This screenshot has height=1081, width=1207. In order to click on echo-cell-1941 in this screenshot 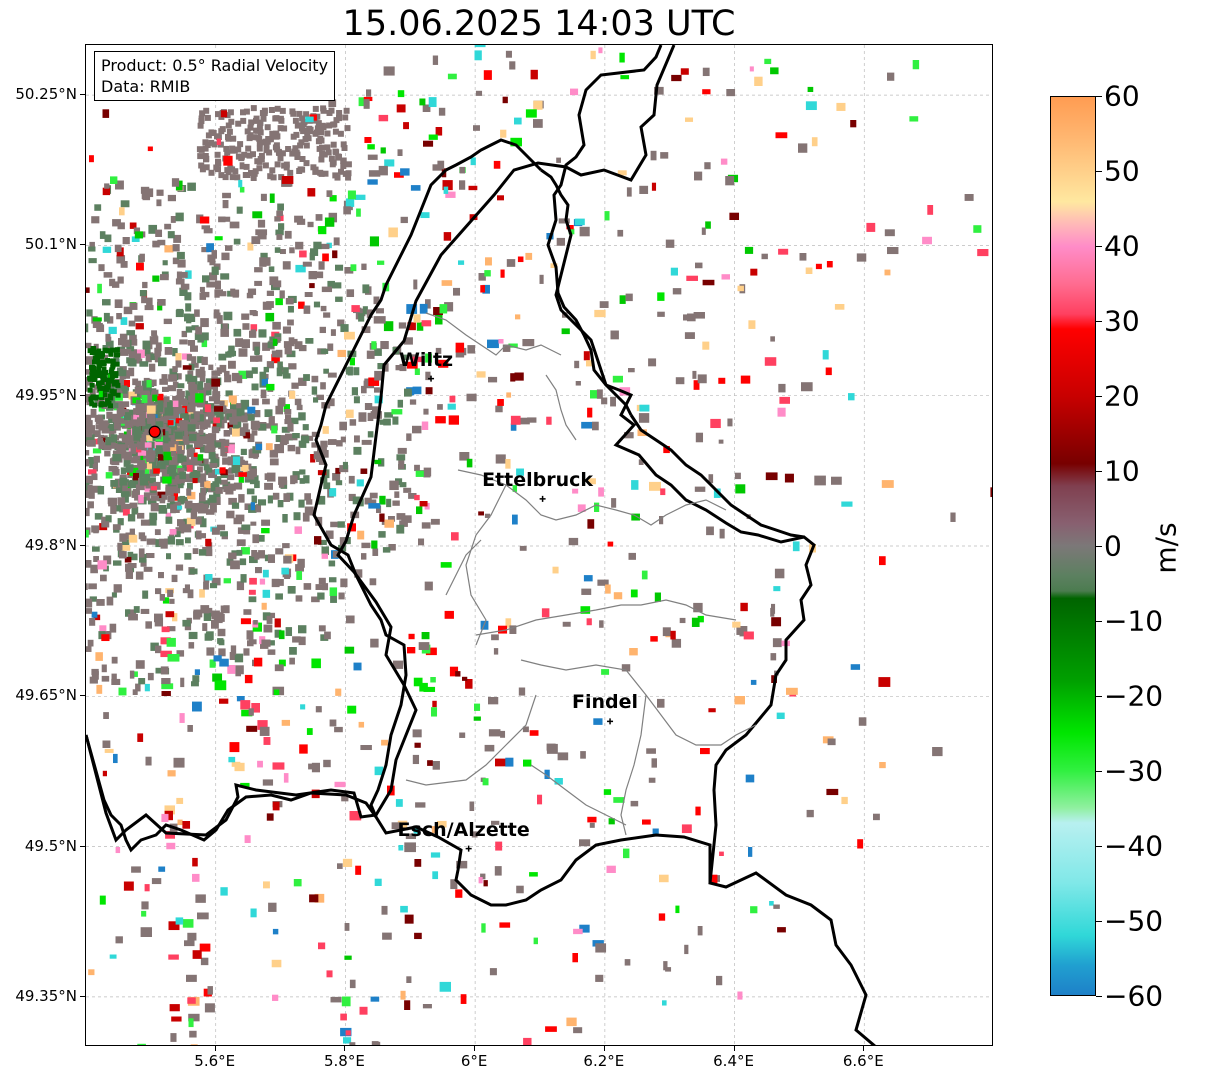, I will do `click(172, 388)`.